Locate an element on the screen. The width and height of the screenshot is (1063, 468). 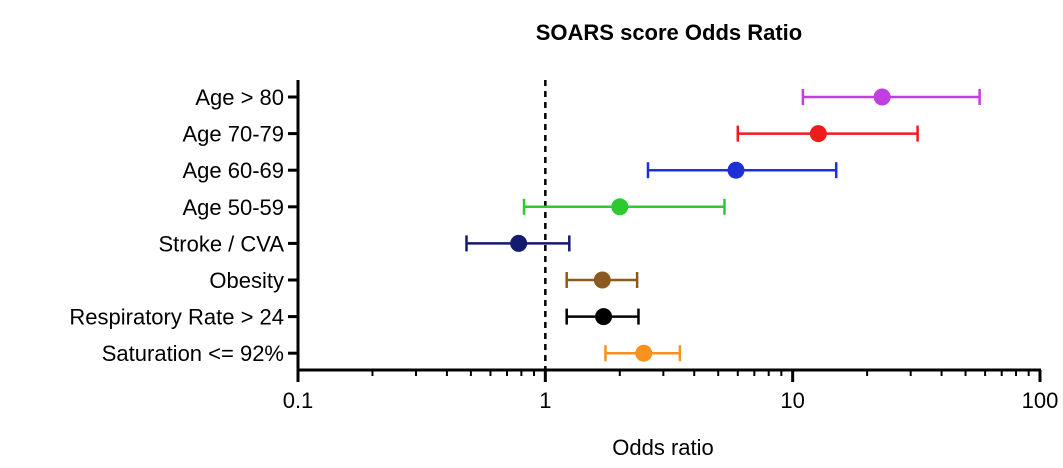
x-tick-label: 0.1 is located at coordinates (298, 400).